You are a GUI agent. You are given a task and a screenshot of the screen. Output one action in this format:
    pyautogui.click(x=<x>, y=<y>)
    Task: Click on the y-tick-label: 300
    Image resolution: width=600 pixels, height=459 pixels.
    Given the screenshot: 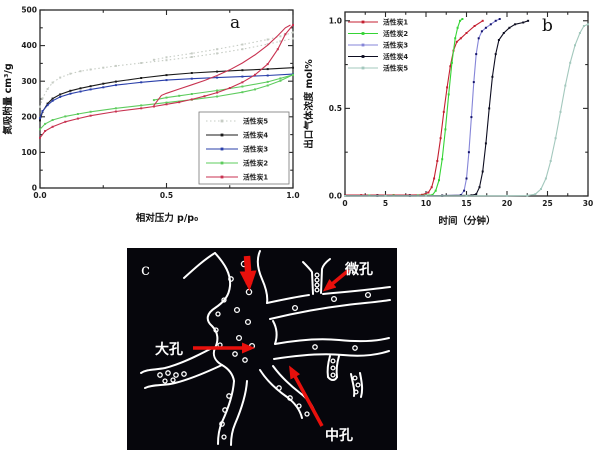 What is the action you would take?
    pyautogui.click(x=29, y=81)
    